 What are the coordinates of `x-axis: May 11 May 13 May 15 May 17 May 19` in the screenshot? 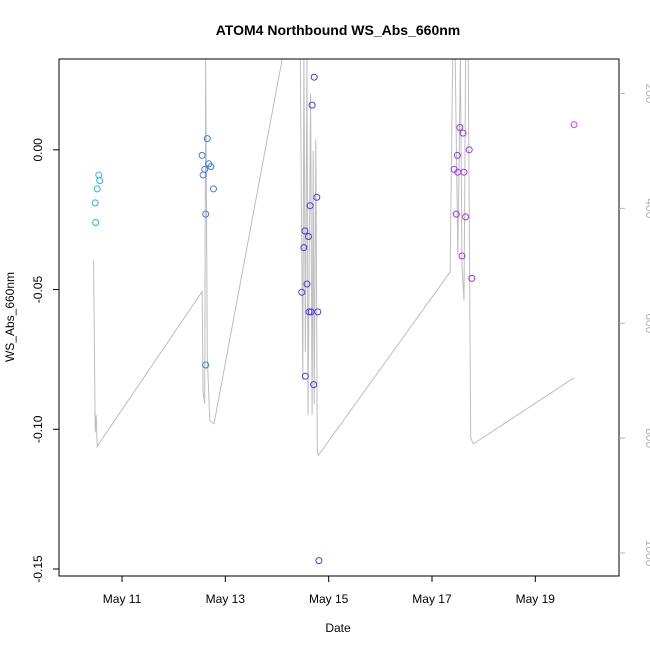 It's located at (329, 591).